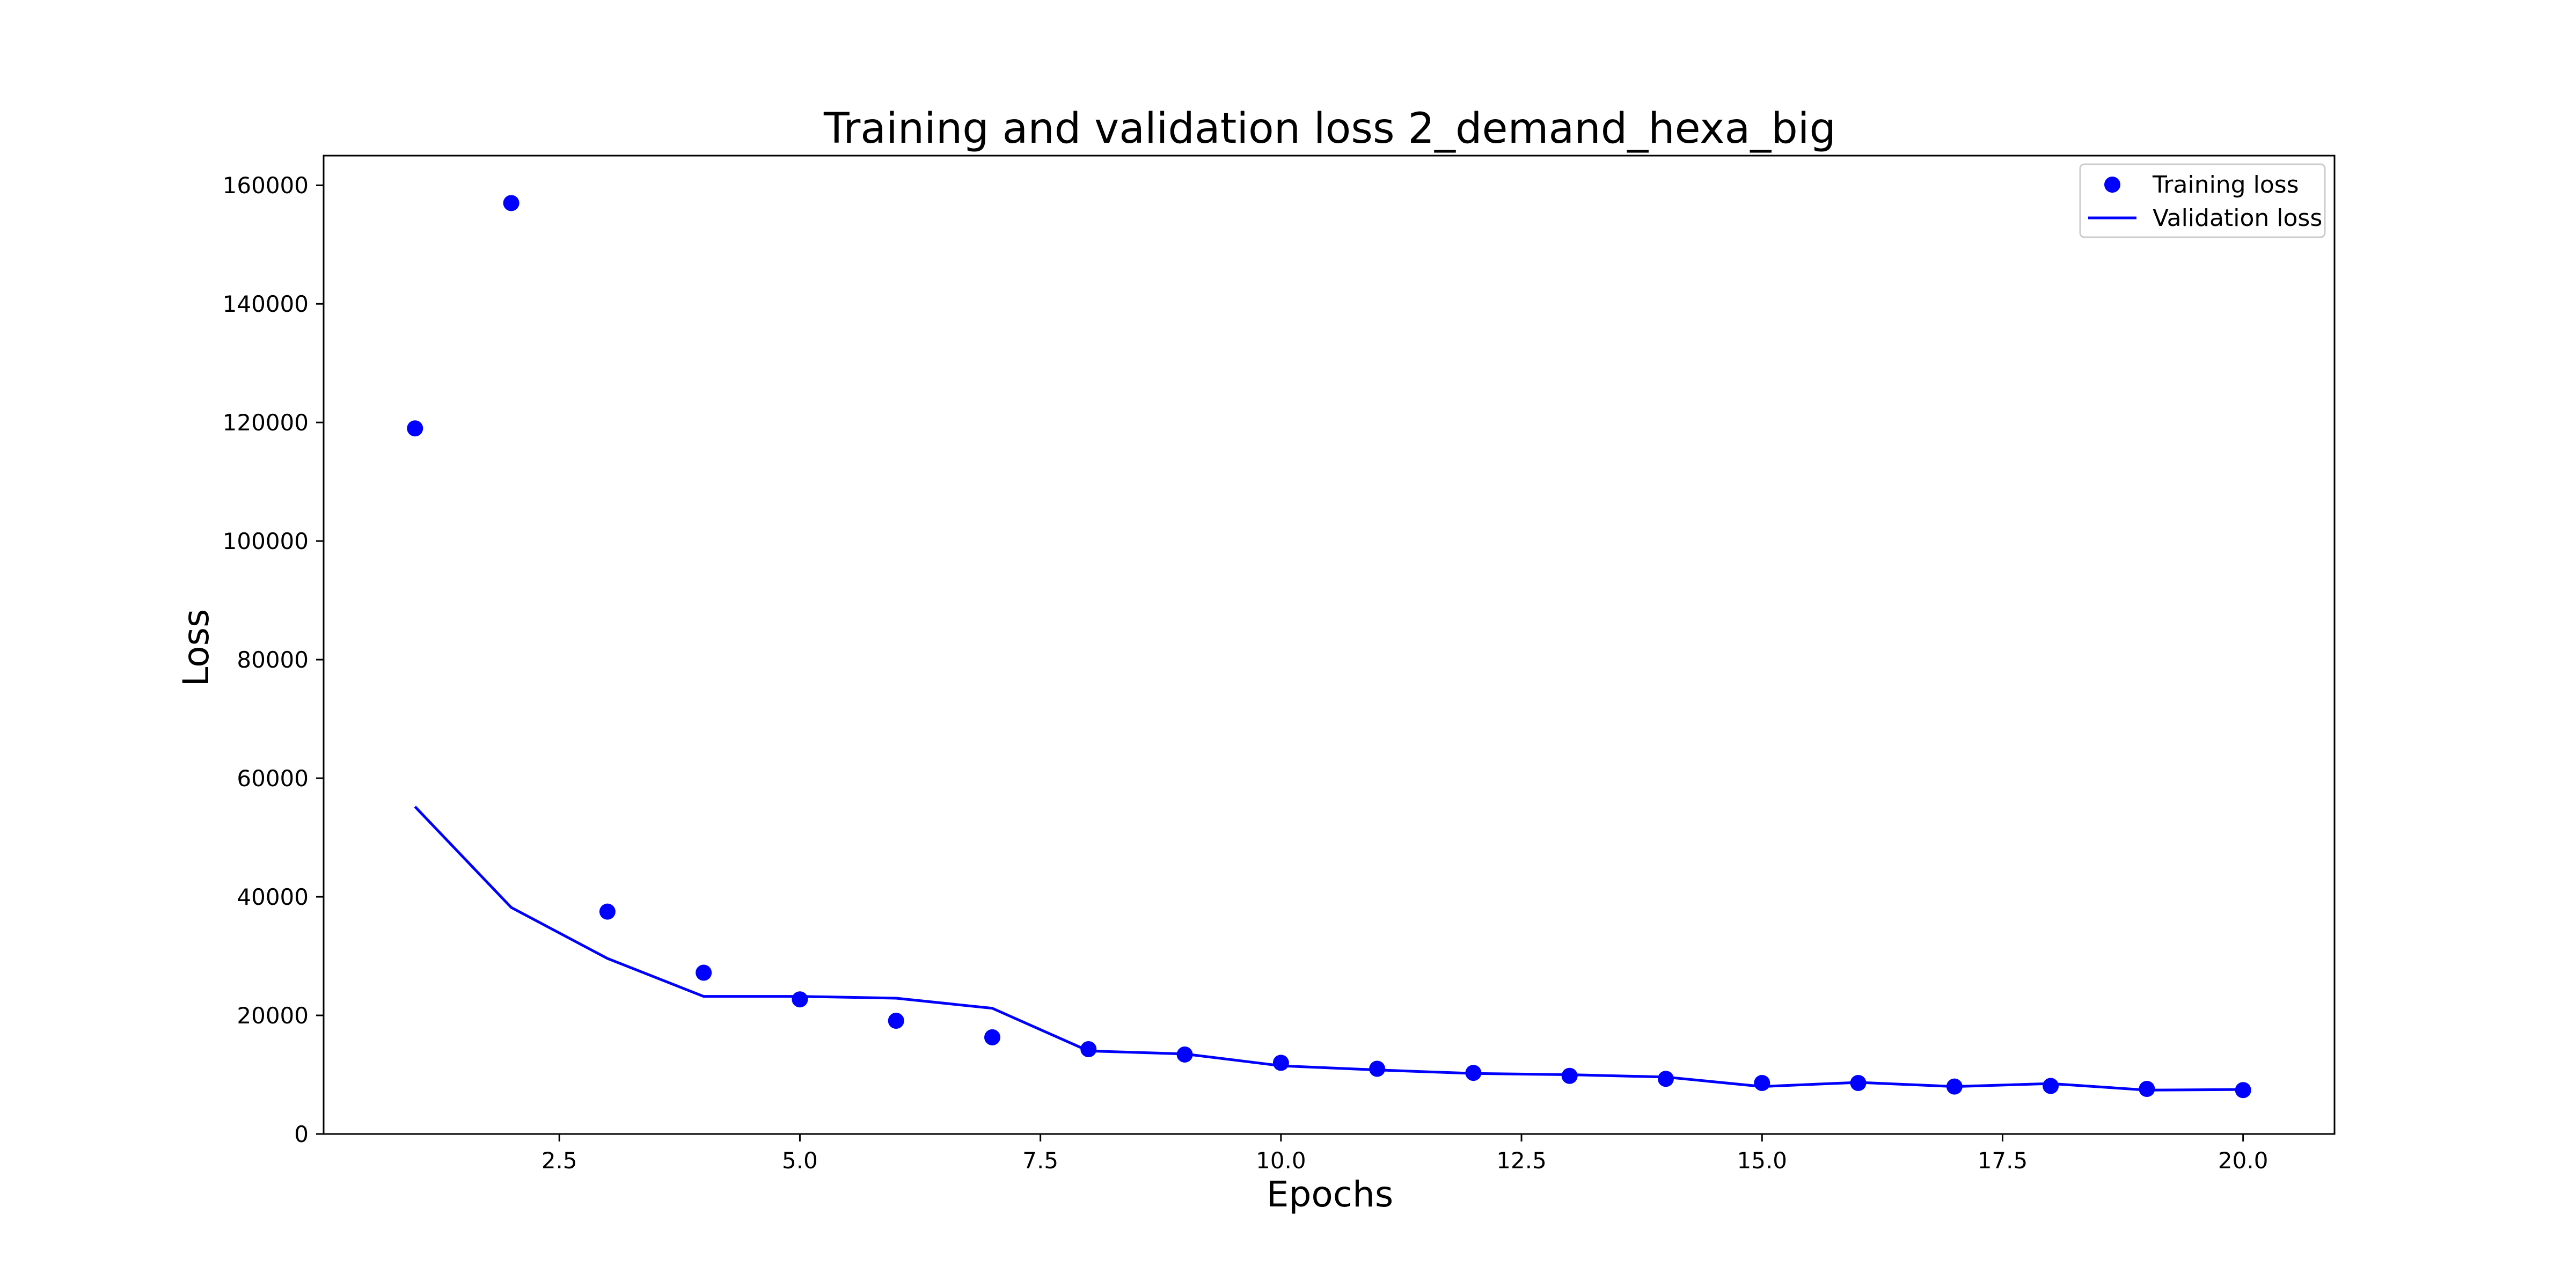  Describe the element at coordinates (273, 778) in the screenshot. I see `y-tick-label: 60000` at that location.